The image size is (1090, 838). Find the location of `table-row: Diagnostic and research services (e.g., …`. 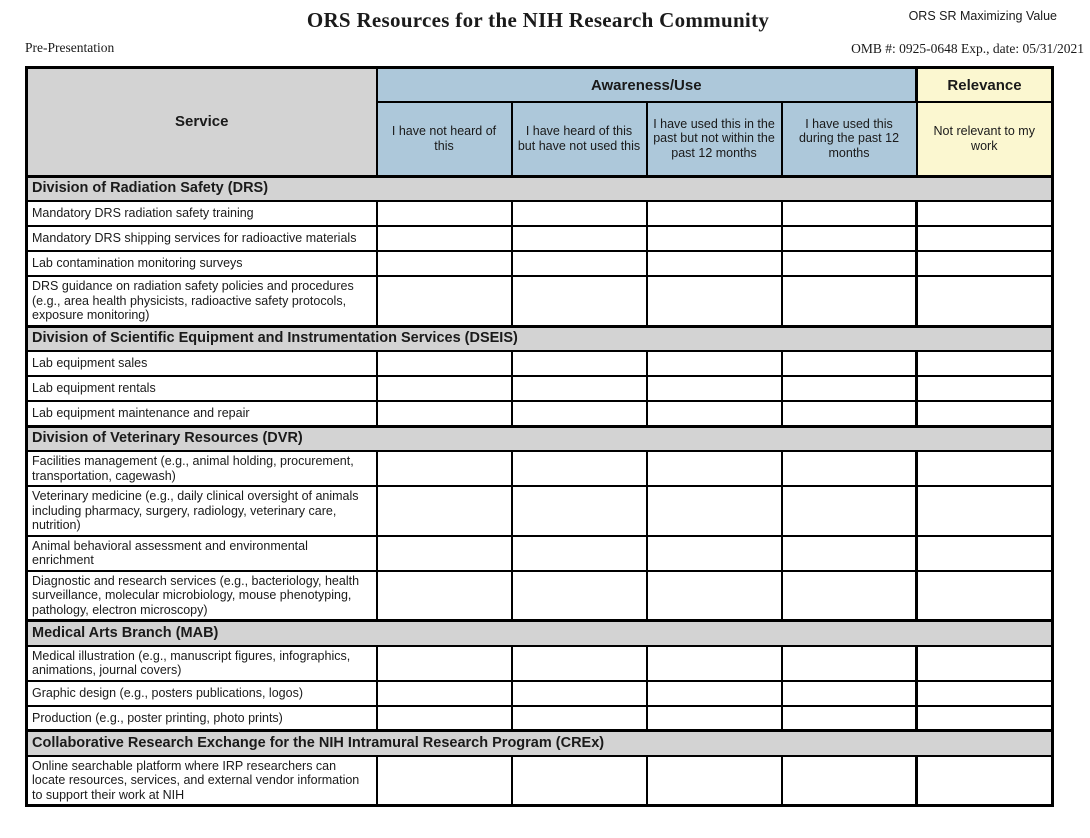

table-row: Diagnostic and research services (e.g., … is located at coordinates (539, 595).